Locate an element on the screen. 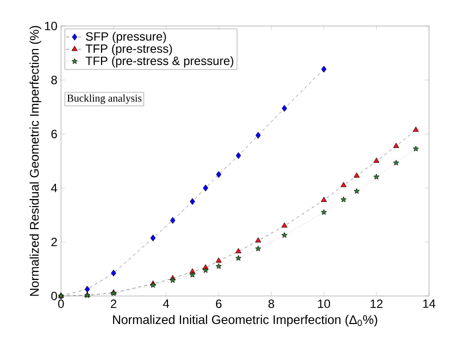 This screenshot has width=474, height=345. x-tick-label: 4 is located at coordinates (166, 304).